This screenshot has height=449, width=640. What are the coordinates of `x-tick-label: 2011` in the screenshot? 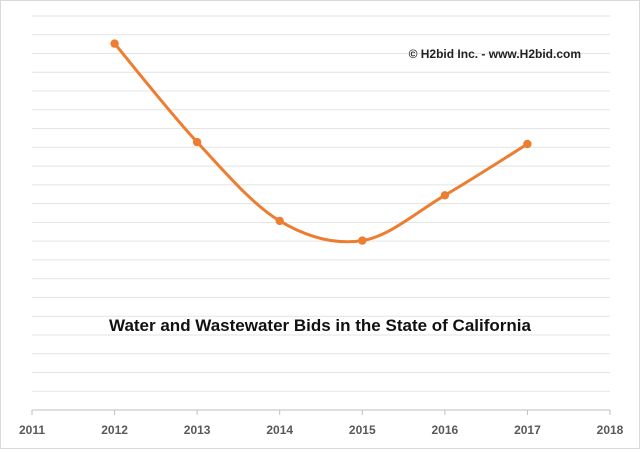 It's located at (32, 430).